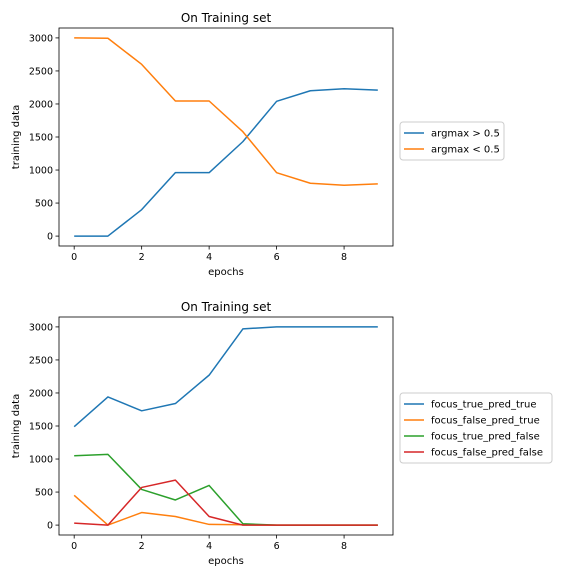 The image size is (566, 583). I want to click on legend-label: argmax > 0.5, so click(465, 134).